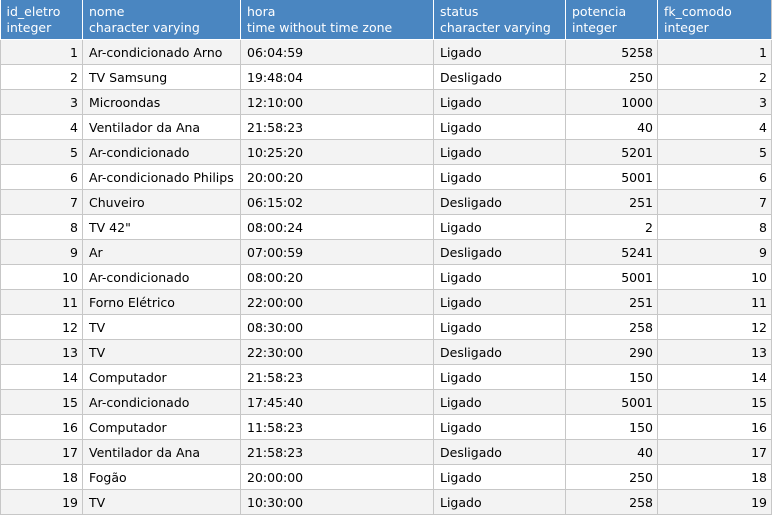  What do you see at coordinates (41, 477) in the screenshot?
I see `cell-id-eletro: 18` at bounding box center [41, 477].